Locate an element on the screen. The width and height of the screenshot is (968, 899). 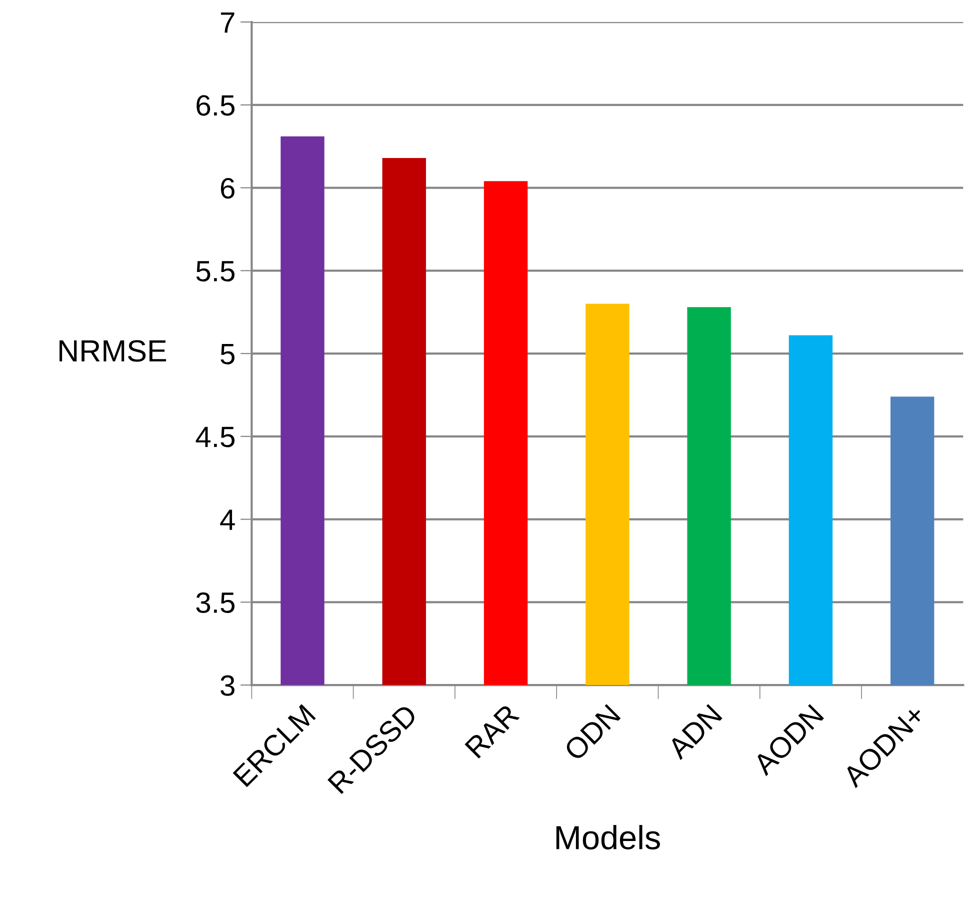
x-axis-title: Models is located at coordinates (608, 837).